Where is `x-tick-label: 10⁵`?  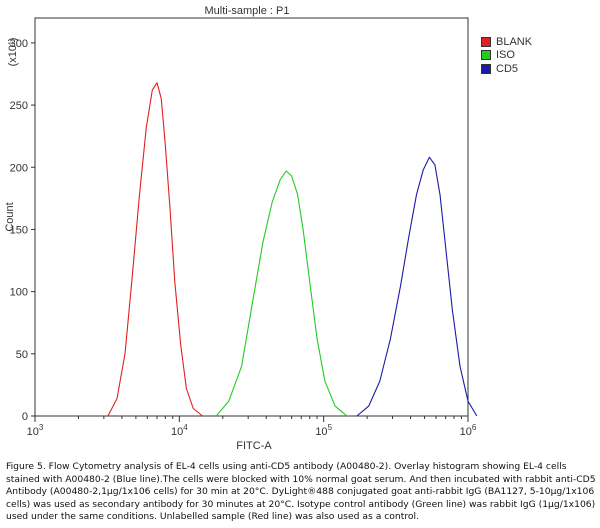 x-tick-label: 10⁵ is located at coordinates (323, 430).